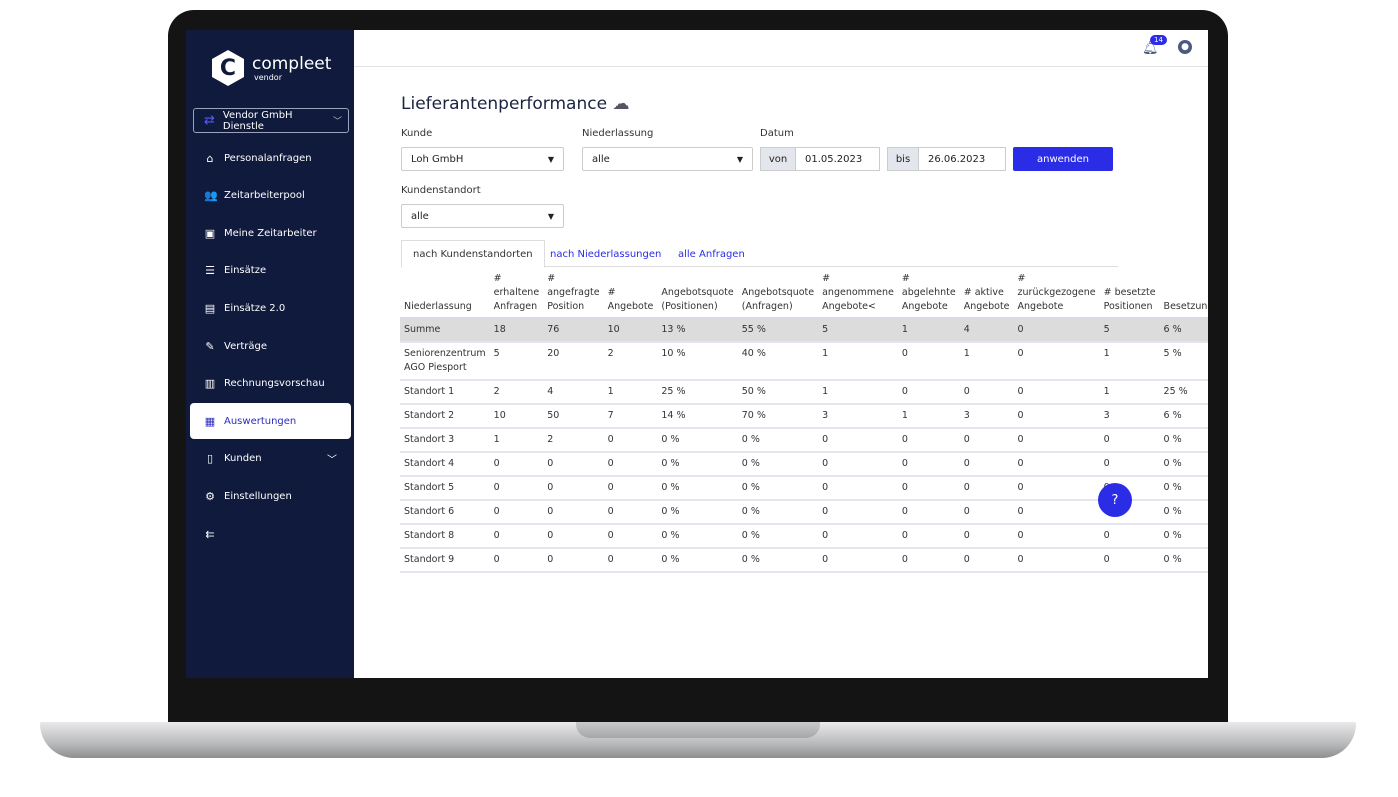 The image size is (1398, 797). What do you see at coordinates (573, 330) in the screenshot?
I see `table-cell: 76` at bounding box center [573, 330].